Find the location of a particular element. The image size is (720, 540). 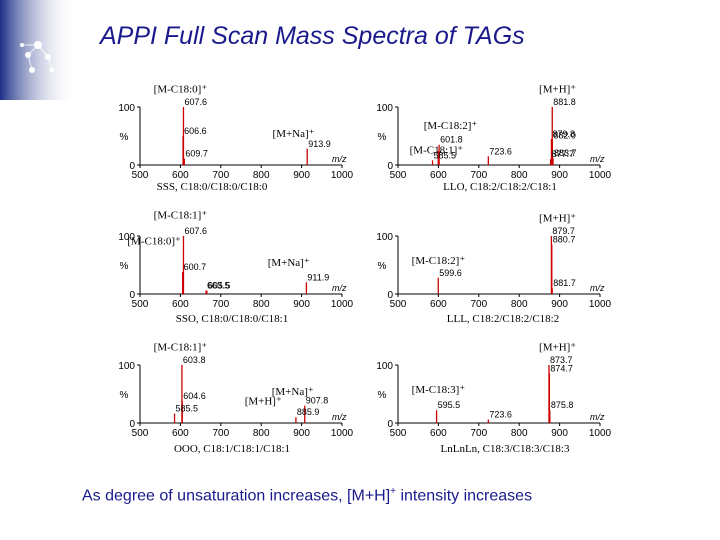

peak-label: 913.9 is located at coordinates (319, 144).